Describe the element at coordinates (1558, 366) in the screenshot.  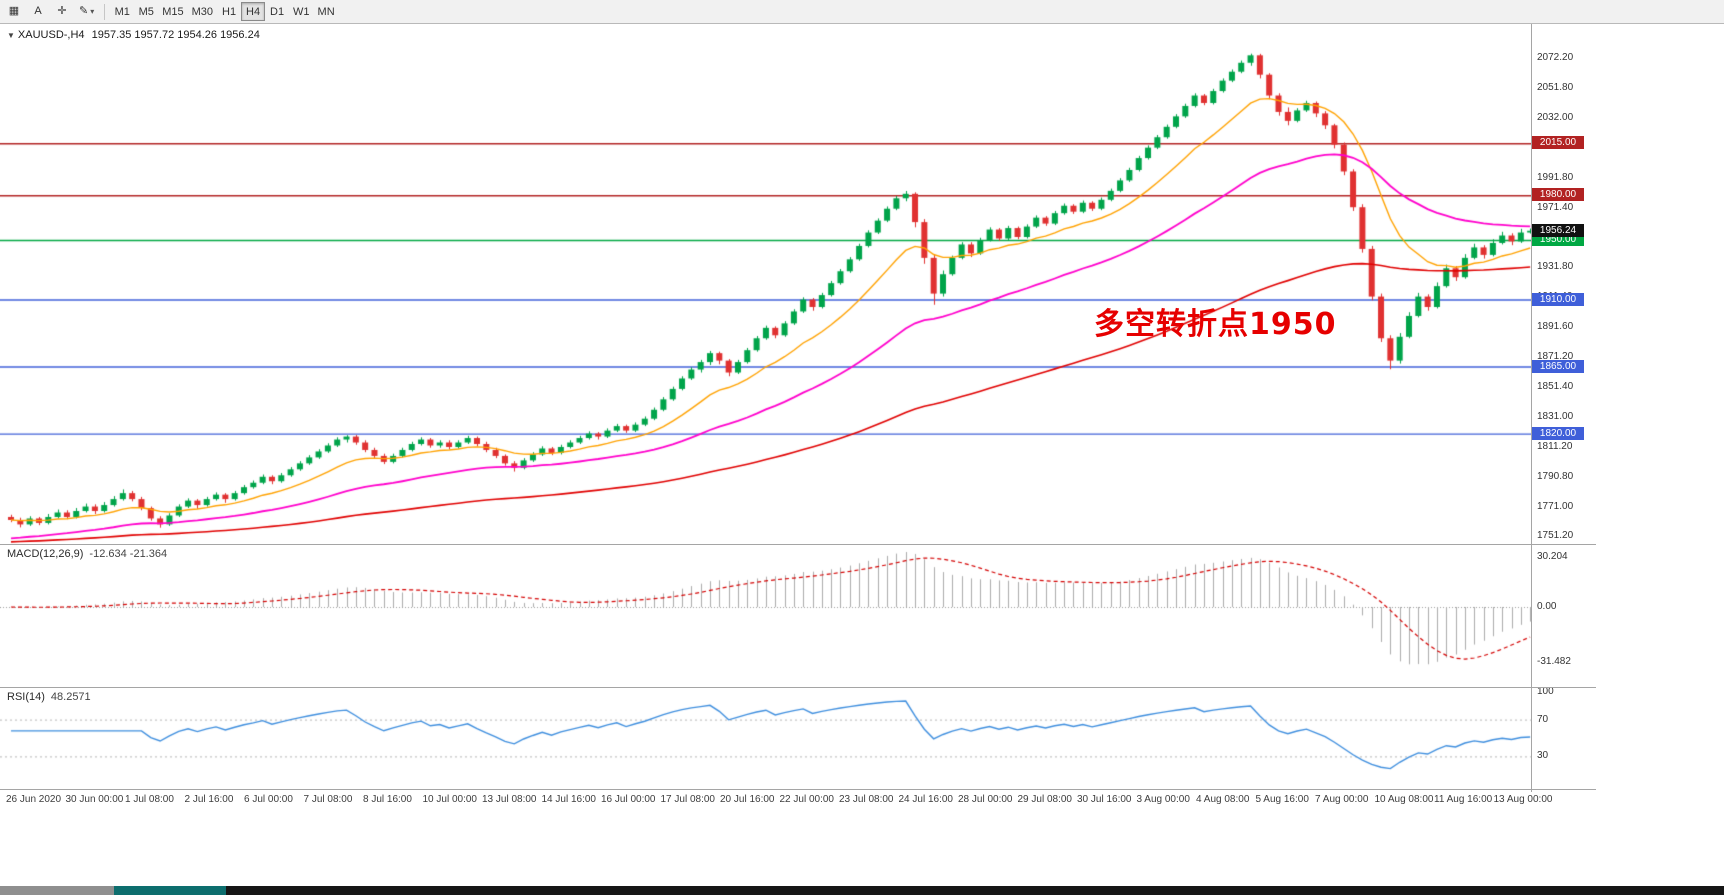
I see `hline-price-badge-1865.00: 1865.00` at that location.